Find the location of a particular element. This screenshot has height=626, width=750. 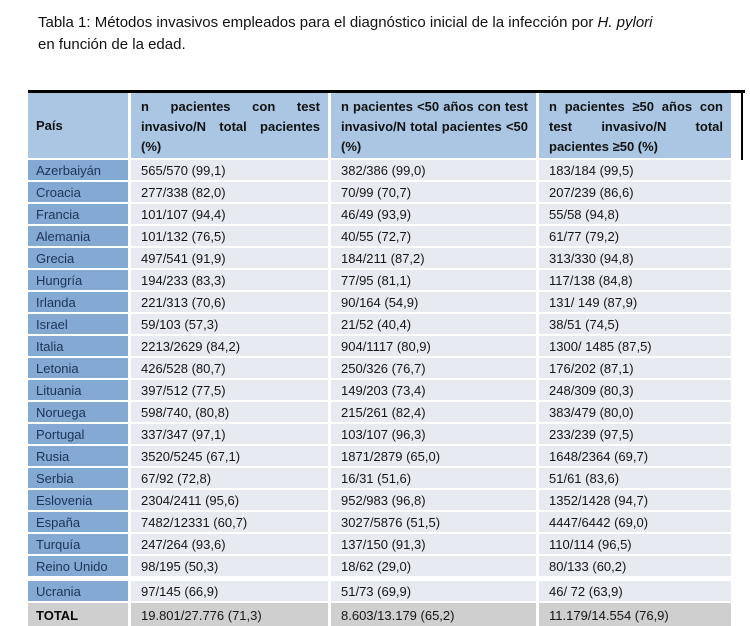

value-cell: 90/164 (54,9) is located at coordinates (433, 302).